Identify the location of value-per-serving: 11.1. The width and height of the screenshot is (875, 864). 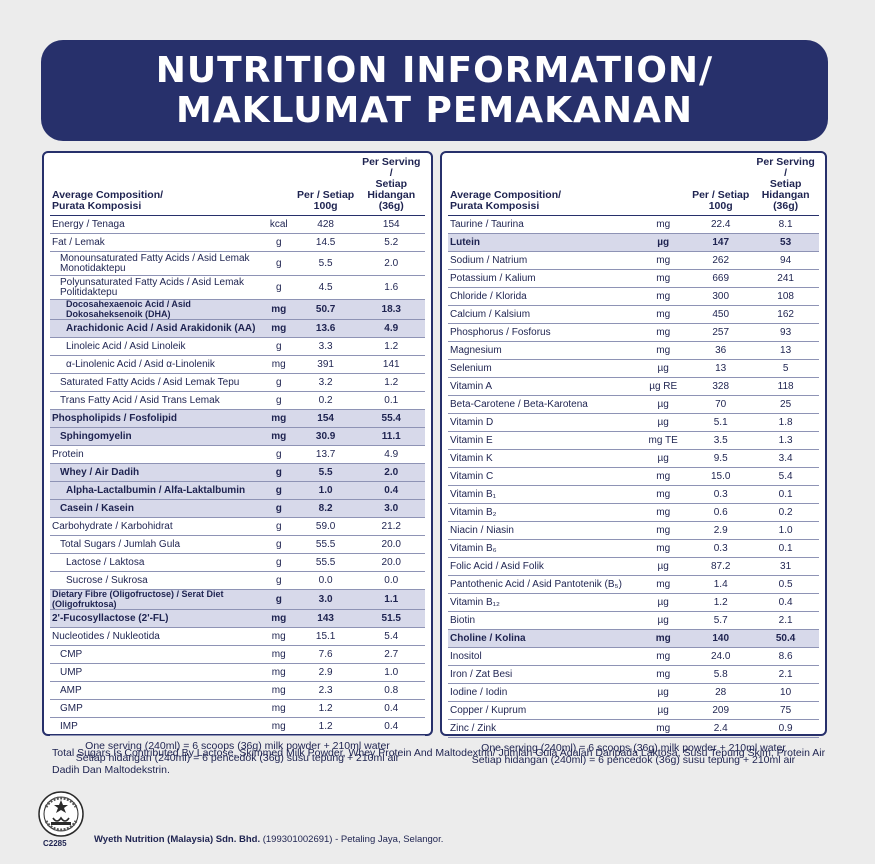
(391, 436).